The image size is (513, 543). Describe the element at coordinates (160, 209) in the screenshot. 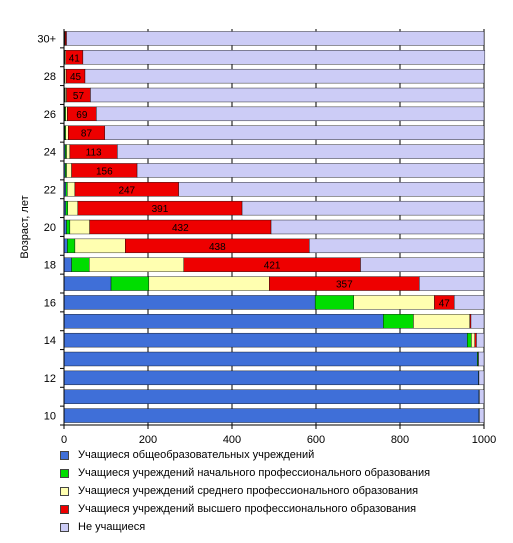

I see `data-label: 391` at that location.